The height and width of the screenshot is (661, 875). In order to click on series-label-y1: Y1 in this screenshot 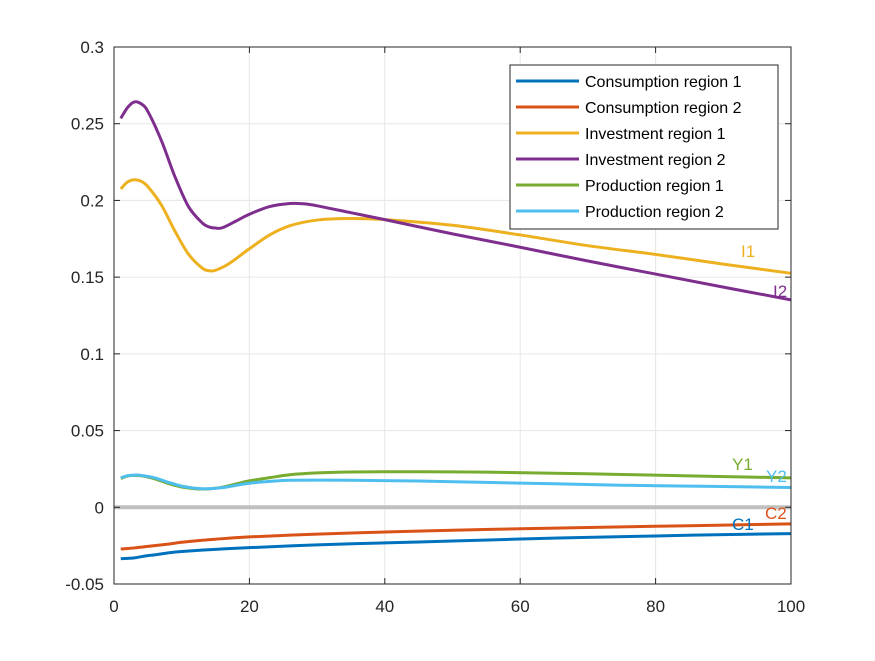, I will do `click(742, 464)`.